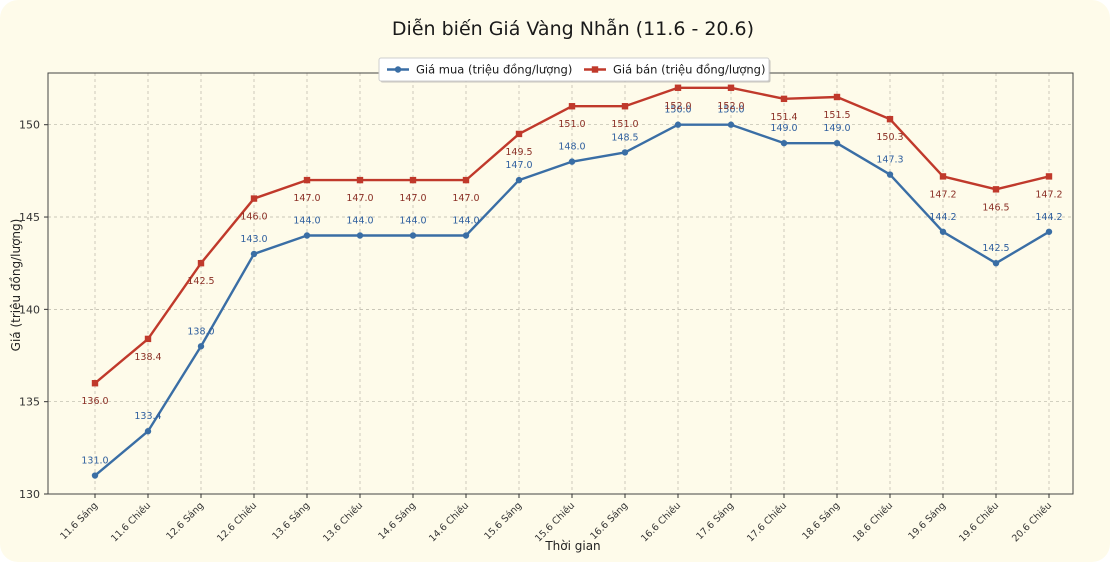  I want to click on x-tick-label: 12.6 Sáng, so click(185, 521).